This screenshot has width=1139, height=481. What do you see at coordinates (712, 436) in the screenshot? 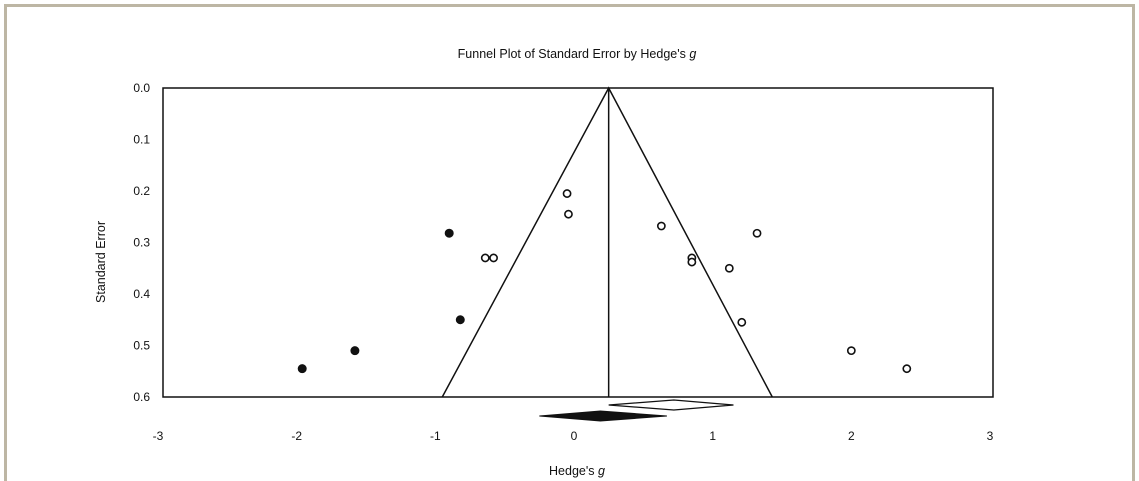
I see `x-tick-label: 1` at bounding box center [712, 436].